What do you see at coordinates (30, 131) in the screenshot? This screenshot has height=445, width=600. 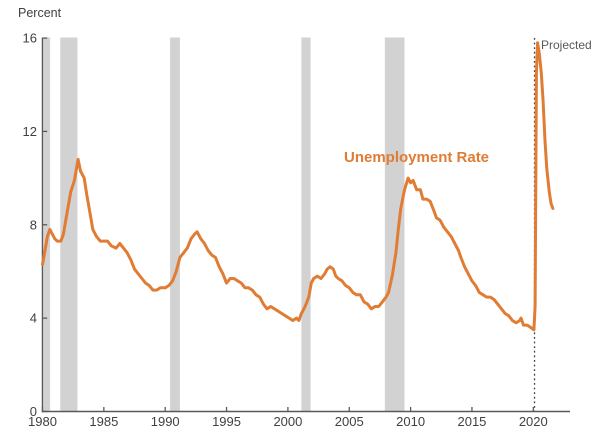 I see `y-axis-tick-label: 12` at bounding box center [30, 131].